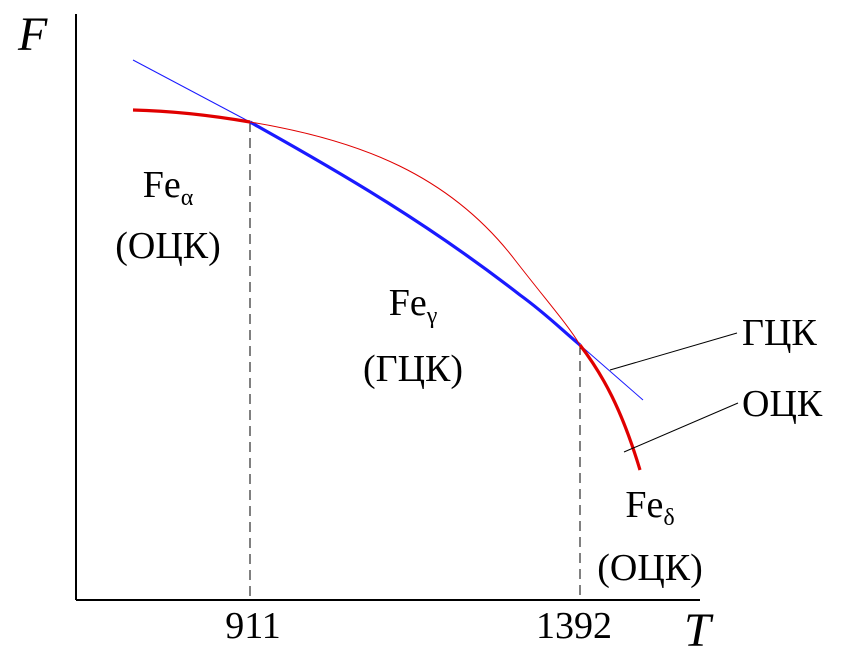  I want to click on phase-alpha-label: Feα, so click(168, 187).